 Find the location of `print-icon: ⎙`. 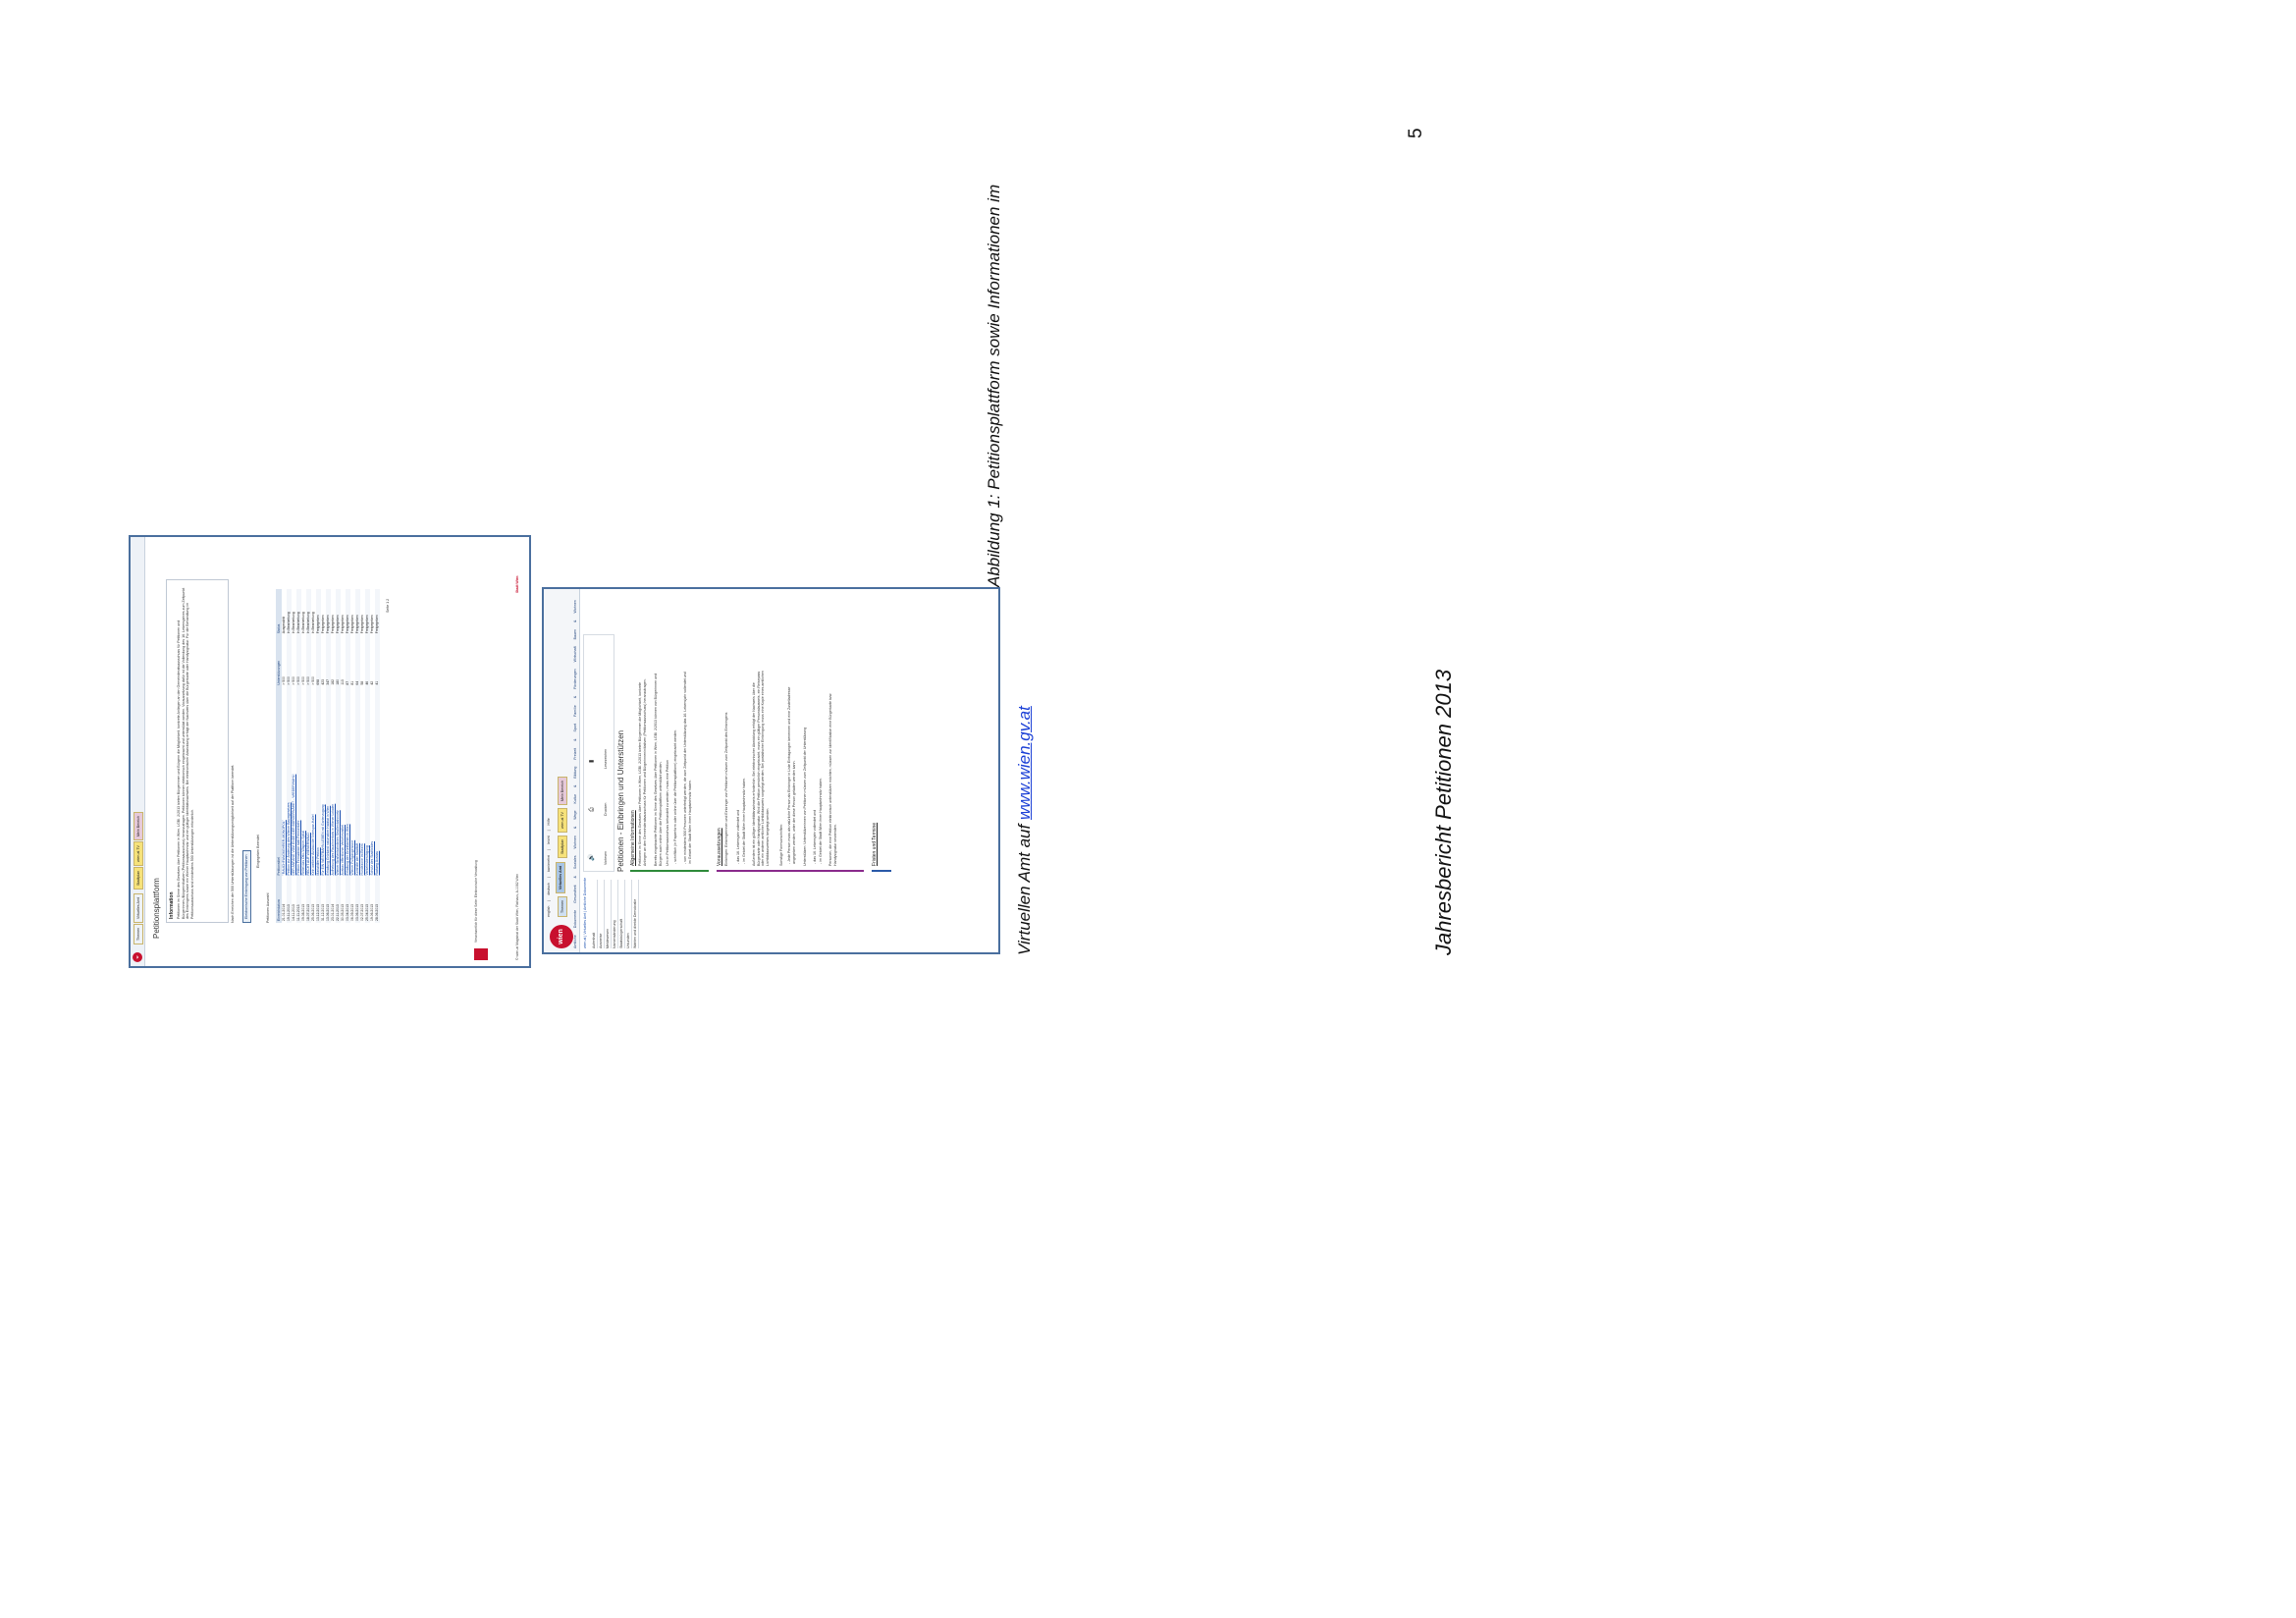

print-icon: ⎙ is located at coordinates (592, 809).